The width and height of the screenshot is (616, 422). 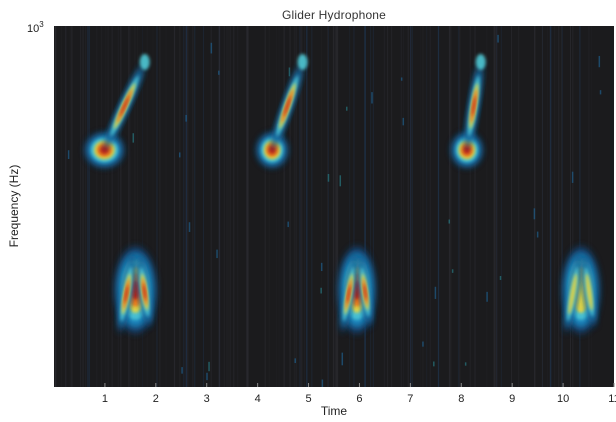 I want to click on chart-title: Glider Hydrophone, so click(x=334, y=15).